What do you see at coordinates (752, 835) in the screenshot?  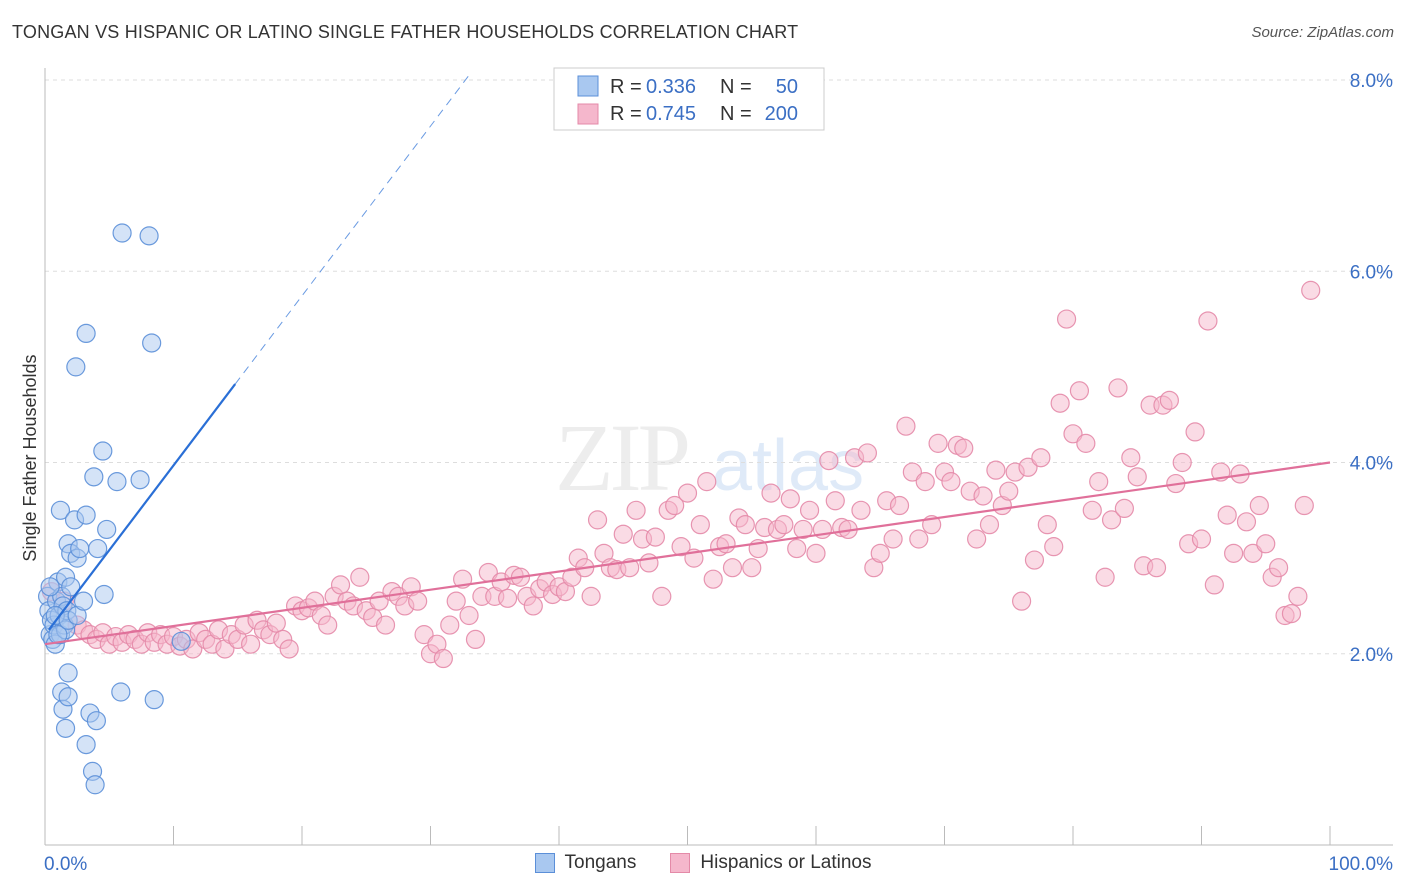 I see `x-axis-ticks` at bounding box center [752, 835].